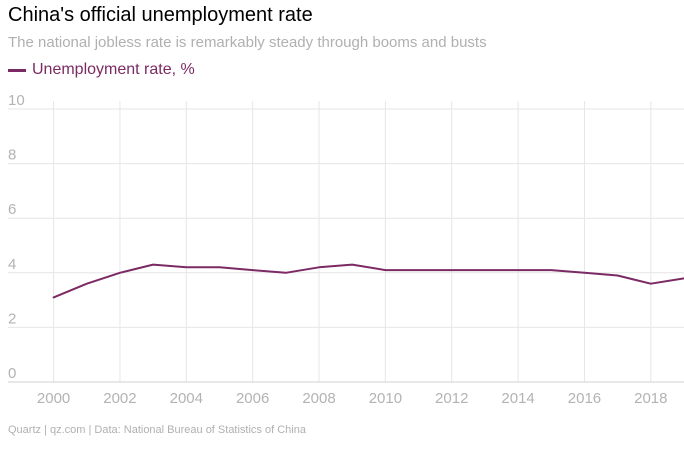 The image size is (684, 451). Describe the element at coordinates (12, 209) in the screenshot. I see `y-tick-label-6: 6` at that location.